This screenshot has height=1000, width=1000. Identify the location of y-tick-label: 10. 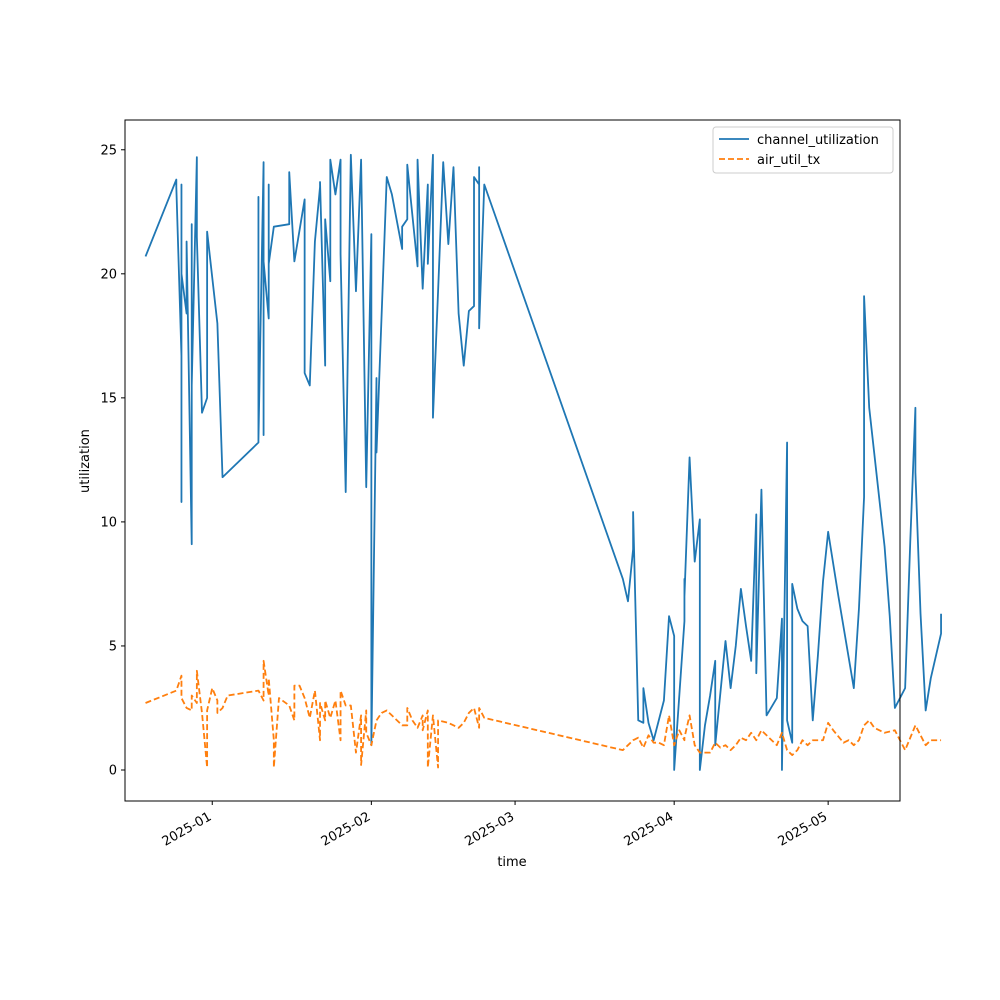
(108, 522).